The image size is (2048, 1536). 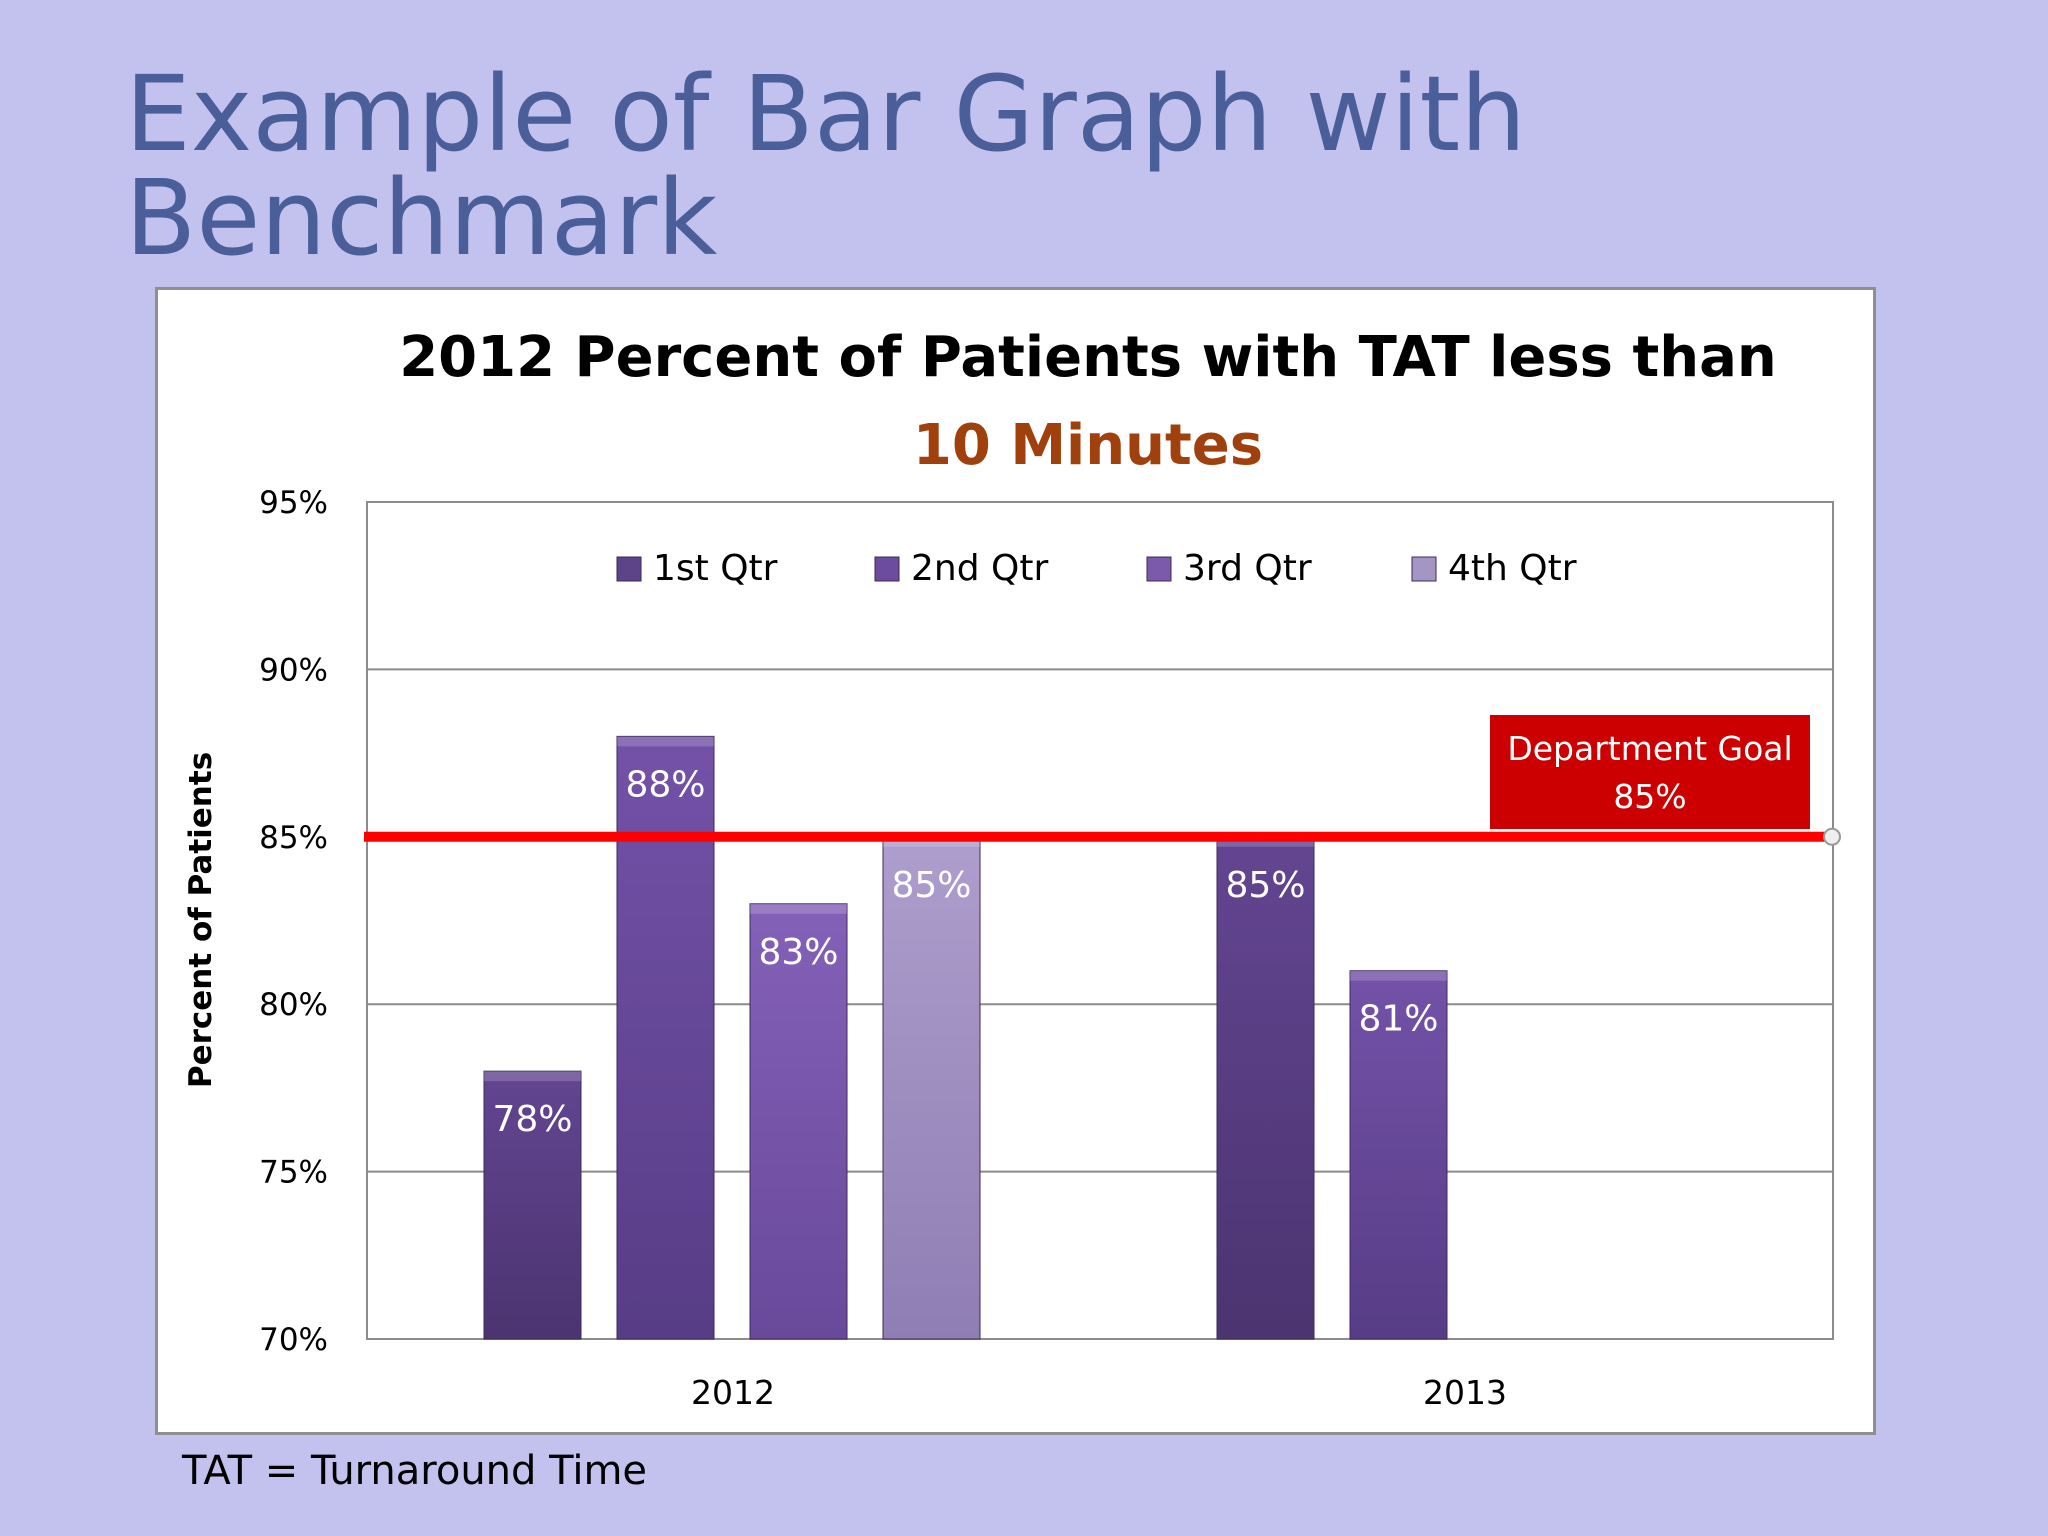 What do you see at coordinates (201, 920) in the screenshot?
I see `y-axis-label: Percent of Patients` at bounding box center [201, 920].